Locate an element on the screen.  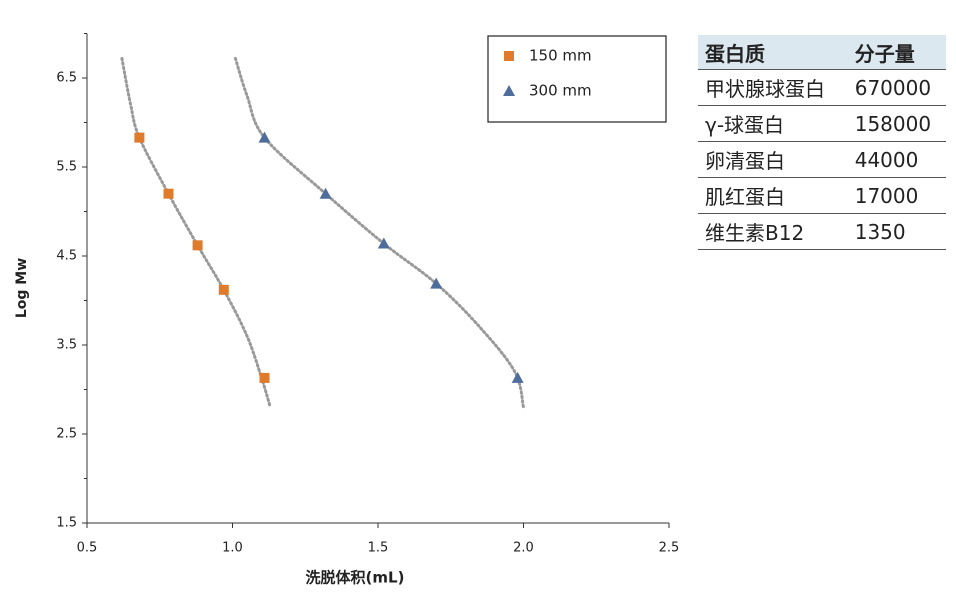
table-cell: 17000 is located at coordinates (896, 195).